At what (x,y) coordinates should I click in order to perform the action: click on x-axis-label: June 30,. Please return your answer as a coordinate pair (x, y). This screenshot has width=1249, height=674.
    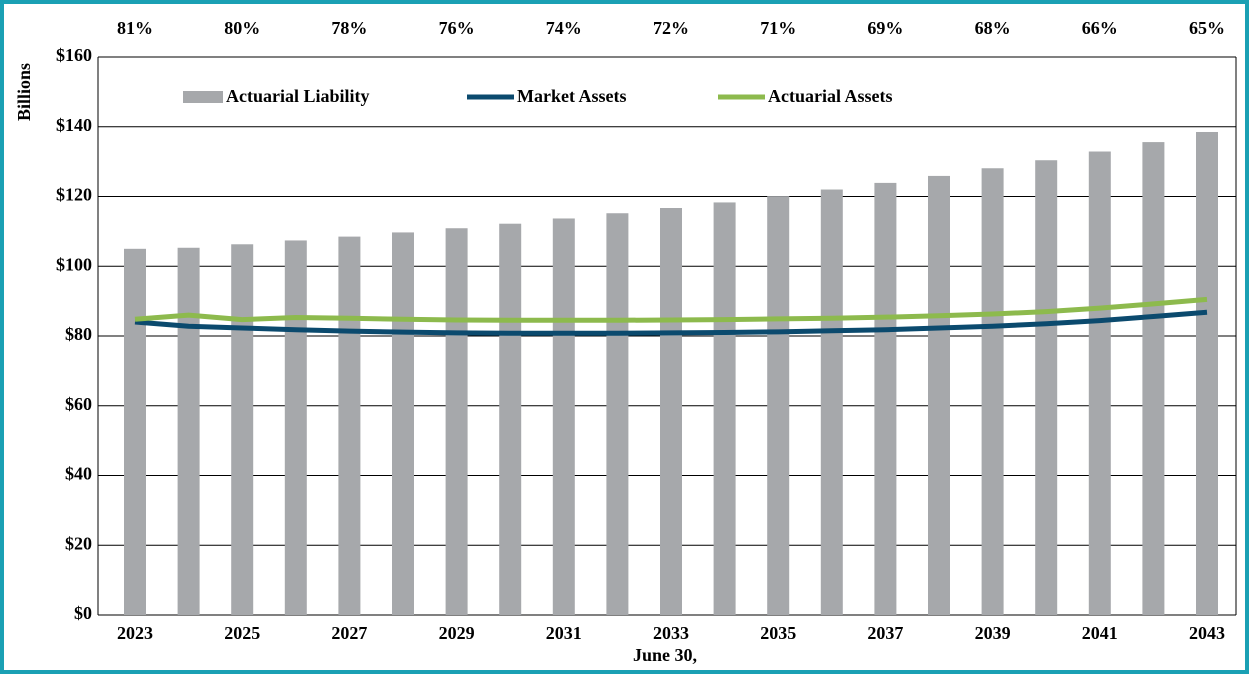
    Looking at the image, I should click on (665, 655).